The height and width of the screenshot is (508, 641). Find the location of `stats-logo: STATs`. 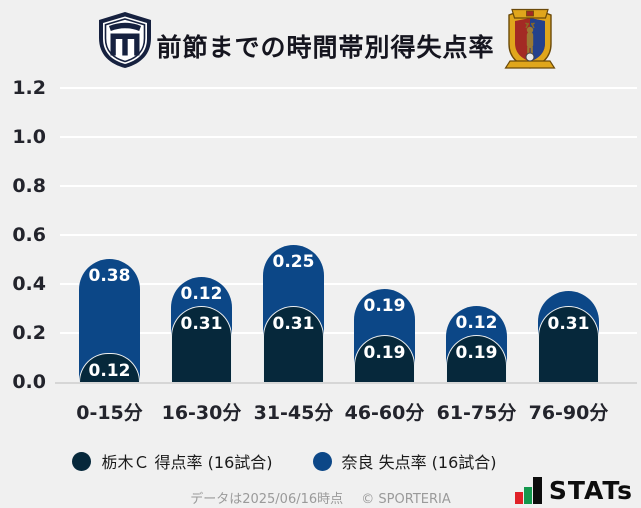

stats-logo: STATs is located at coordinates (573, 490).